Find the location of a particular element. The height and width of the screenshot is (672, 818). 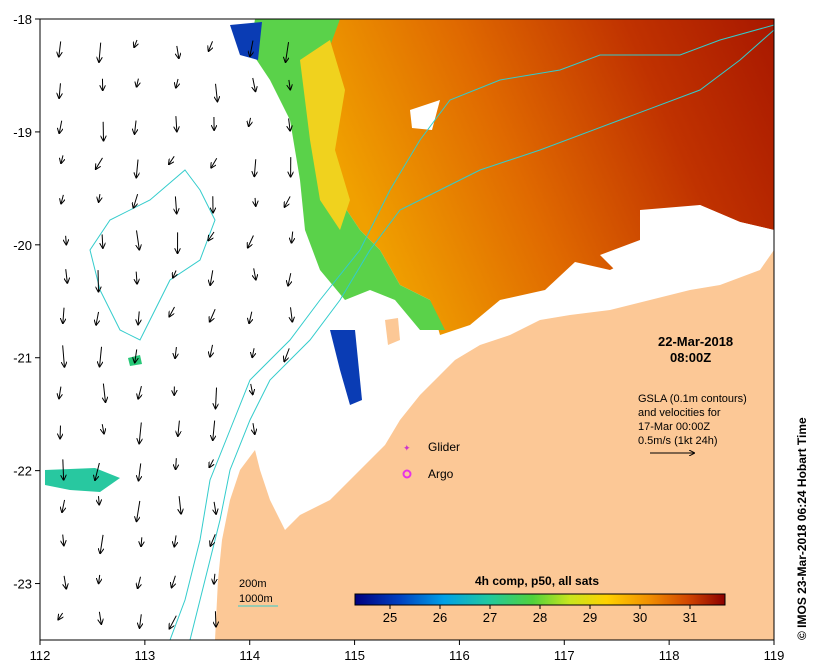

colorbar-tick-label: 26 is located at coordinates (440, 617).